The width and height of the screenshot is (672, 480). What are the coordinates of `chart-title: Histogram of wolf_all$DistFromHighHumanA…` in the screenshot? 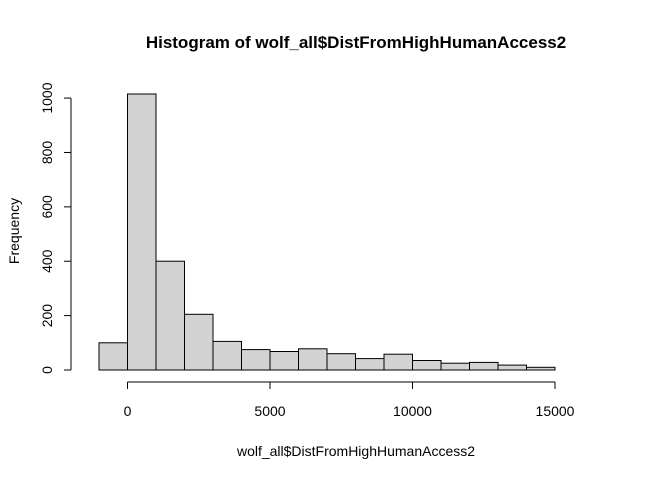 It's located at (356, 42).